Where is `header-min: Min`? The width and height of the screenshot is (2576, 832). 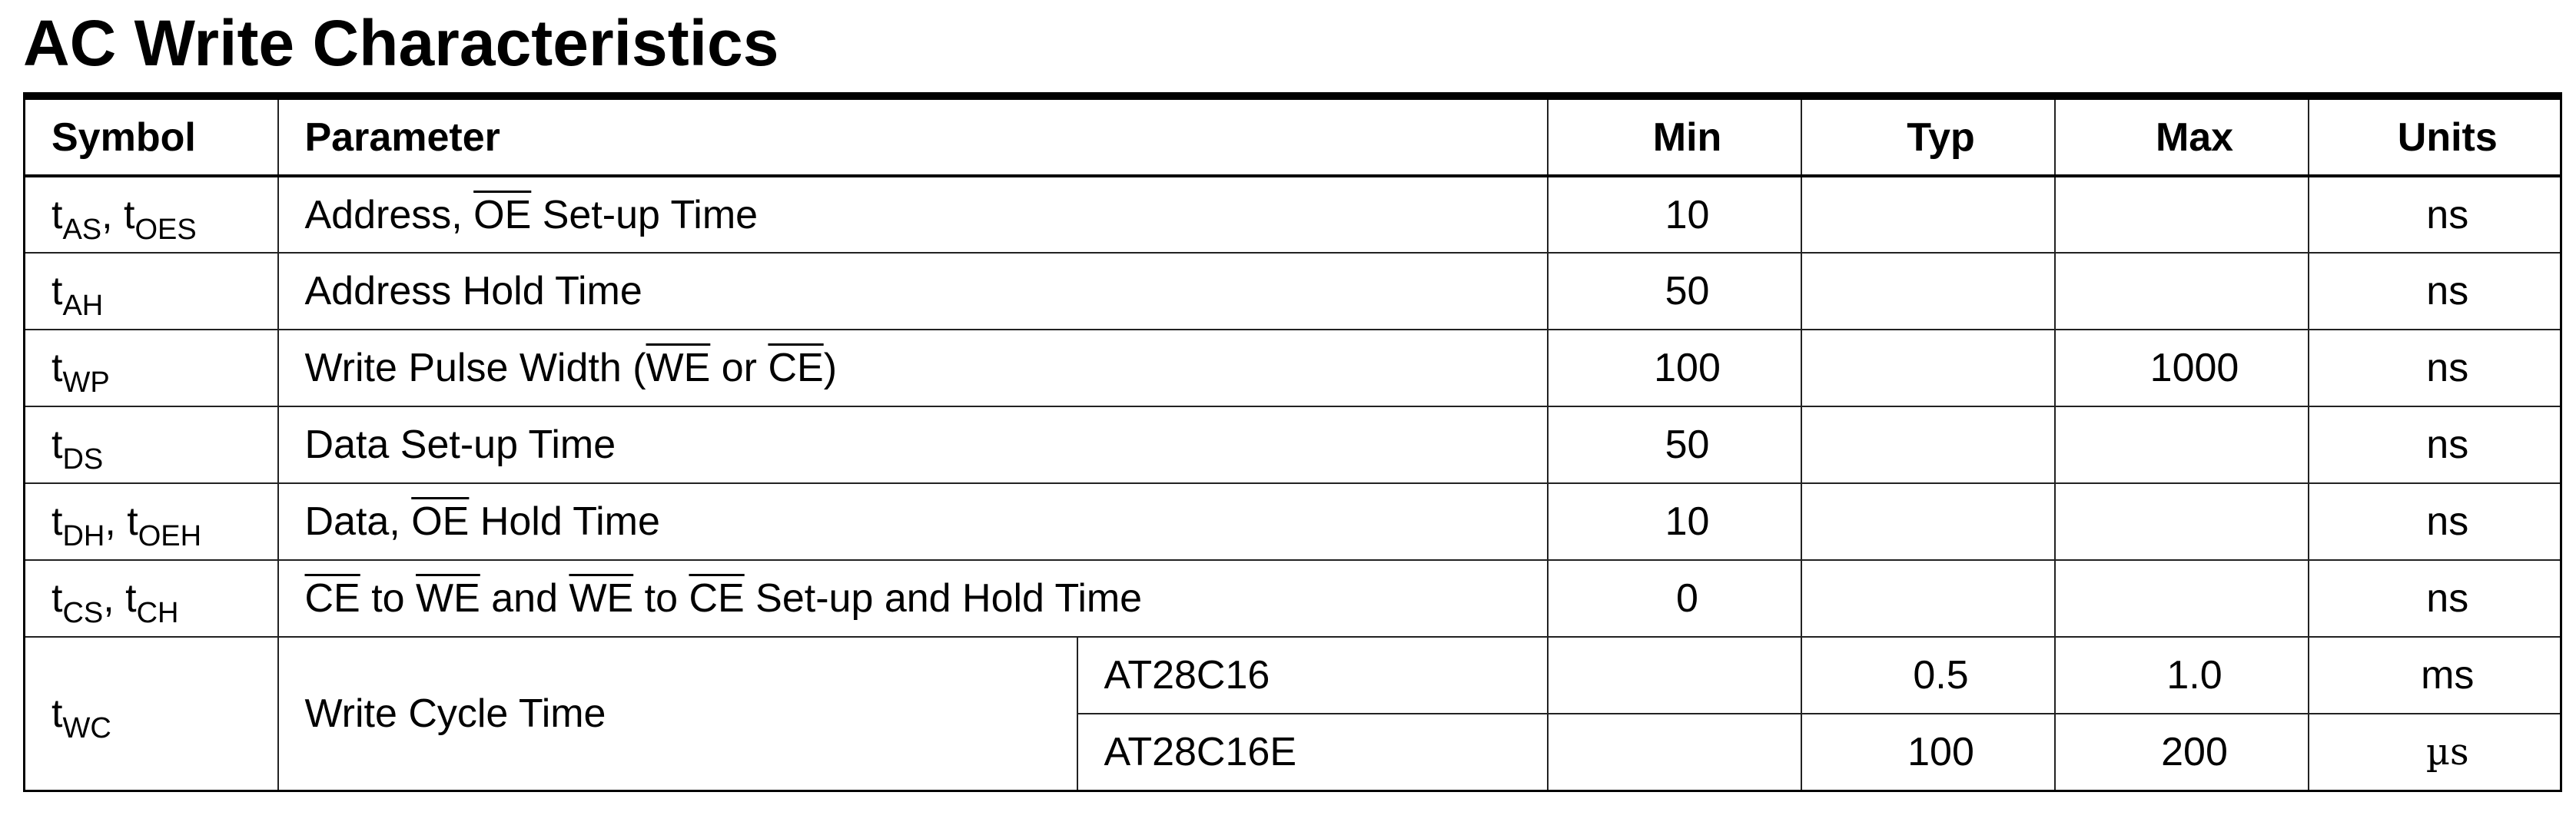
header-min: Min is located at coordinates (1674, 136).